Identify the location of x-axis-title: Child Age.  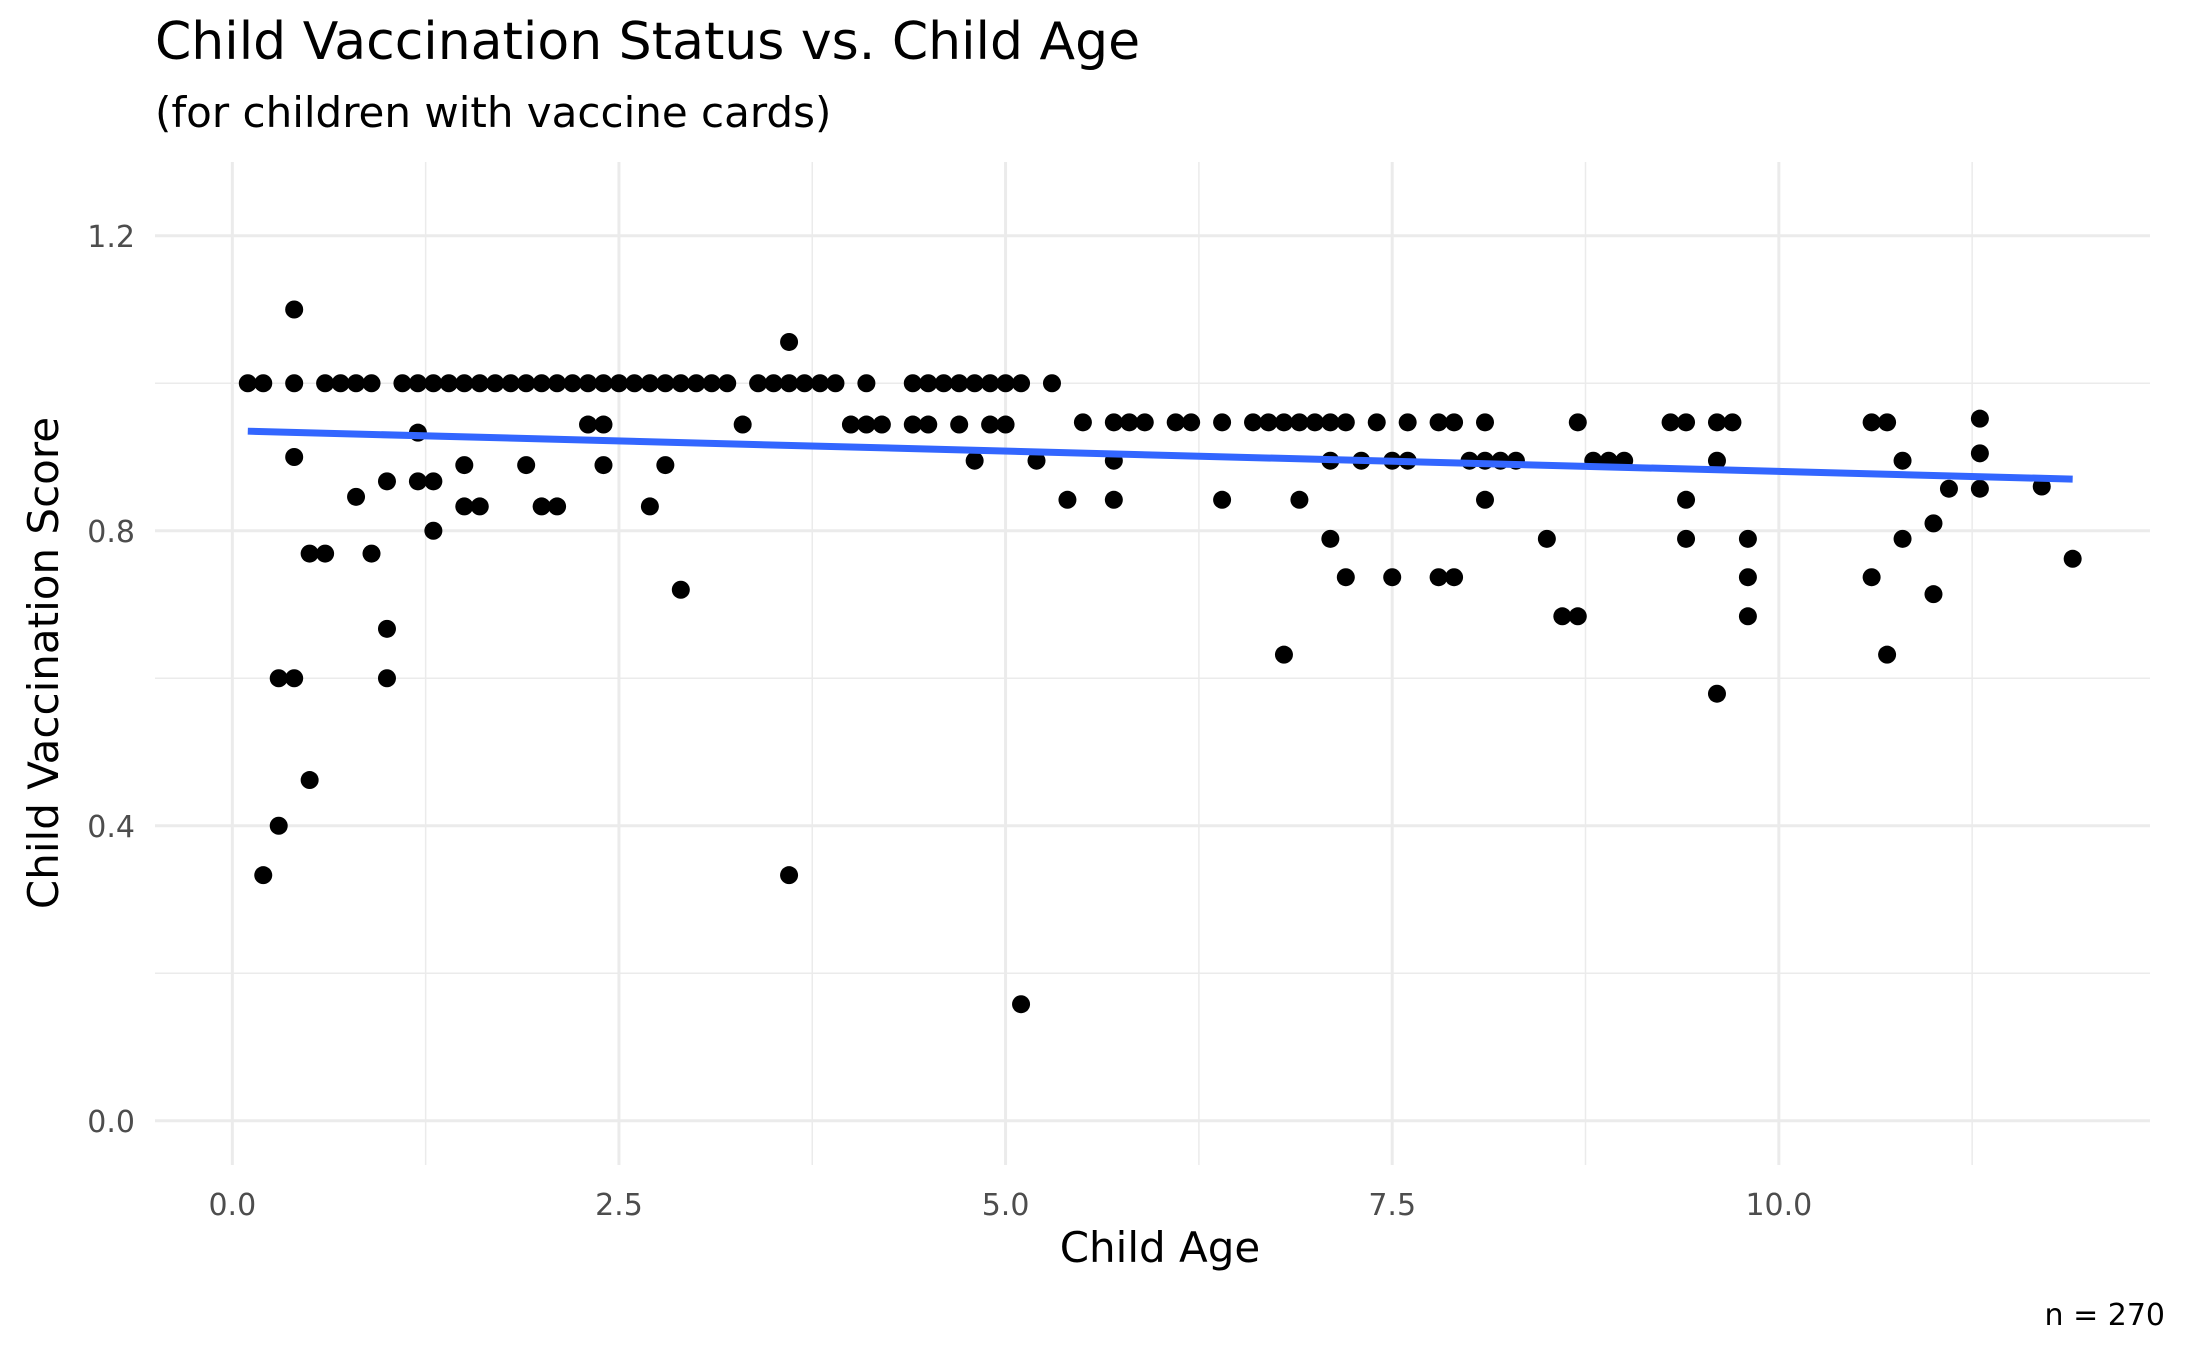
(1160, 1247).